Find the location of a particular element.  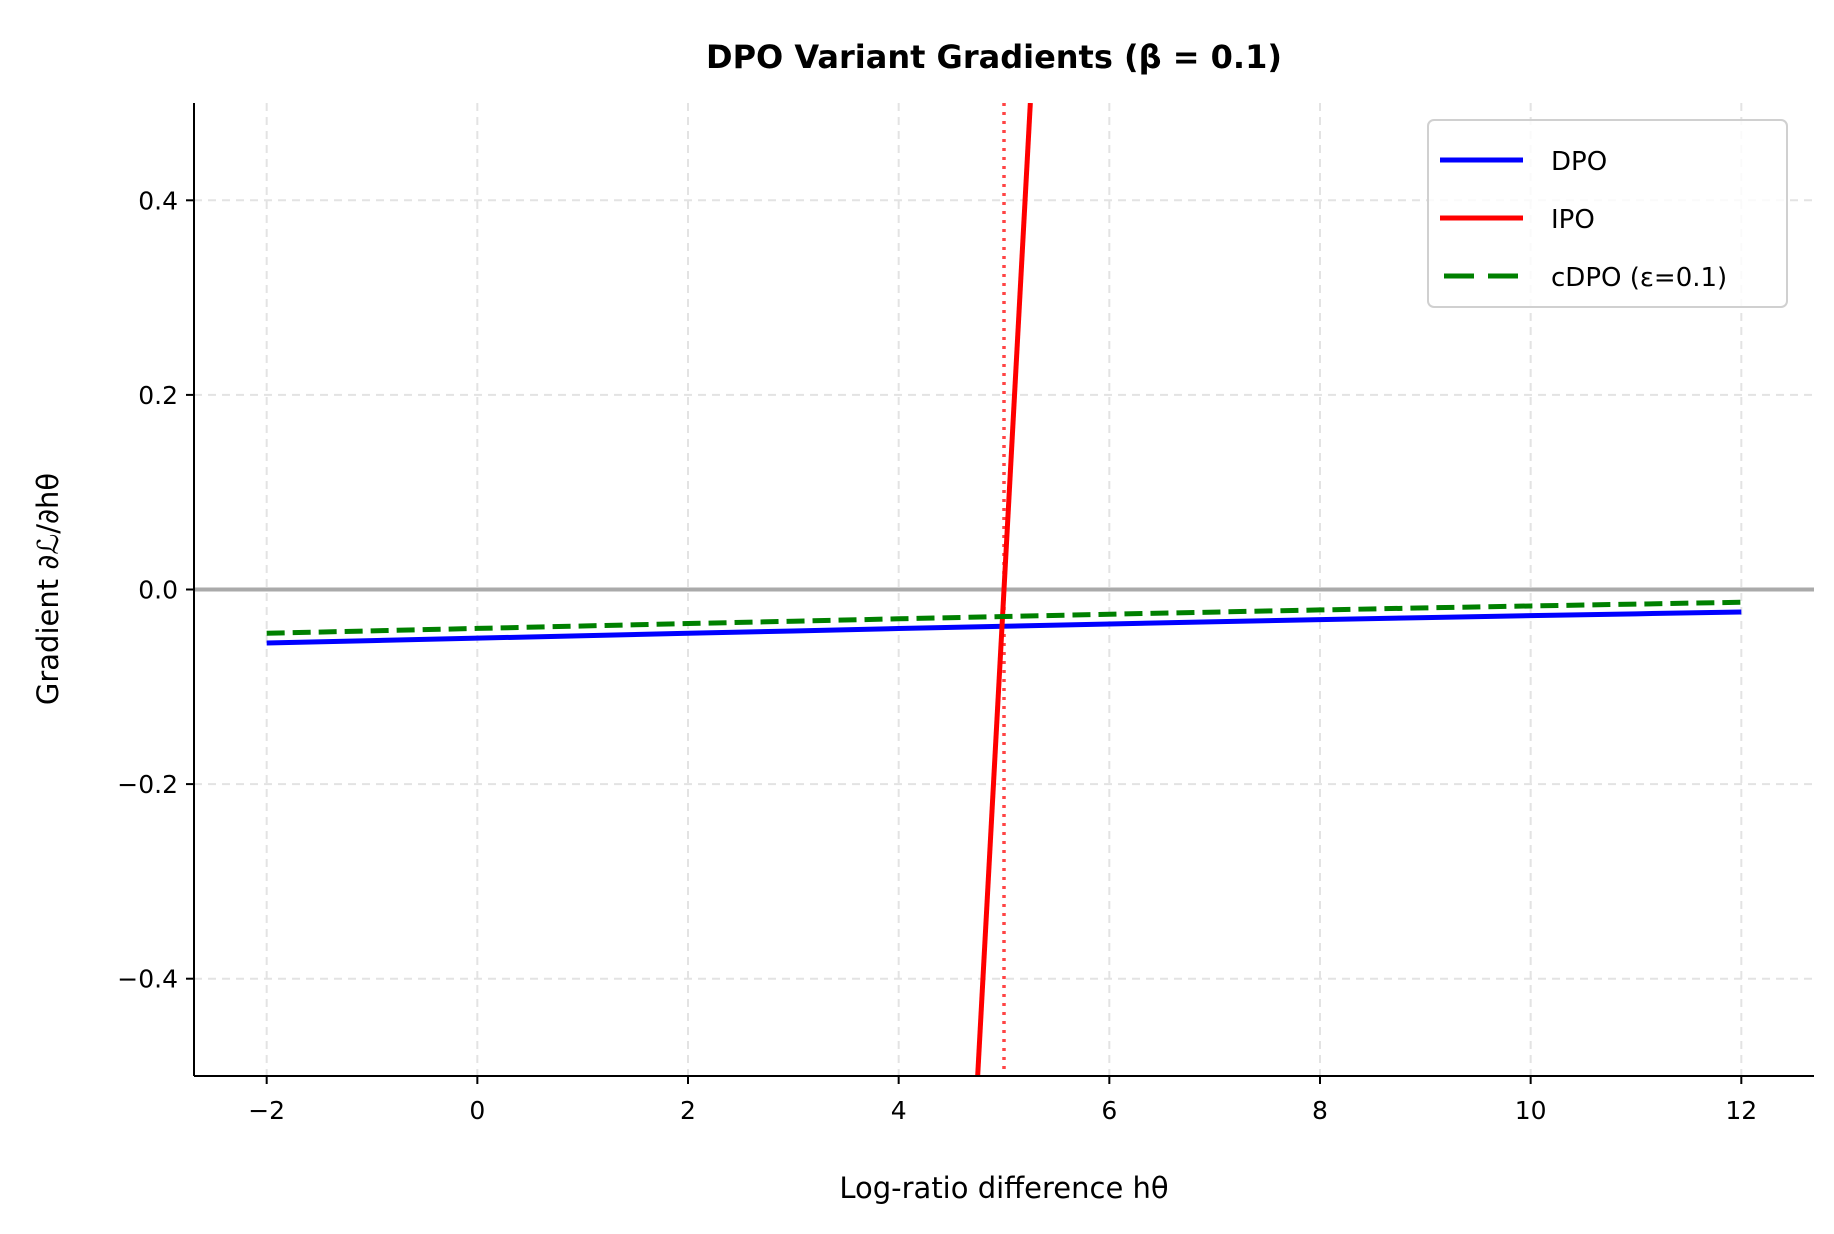

y-tick-label: 0.0 is located at coordinates (158, 590).